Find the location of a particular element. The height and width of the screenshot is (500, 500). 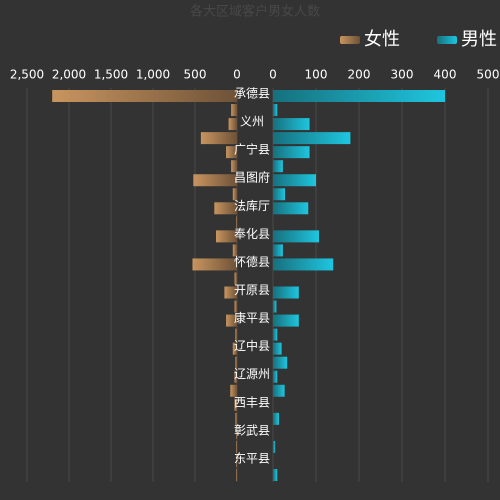

legend-label: 女性 is located at coordinates (382, 39).